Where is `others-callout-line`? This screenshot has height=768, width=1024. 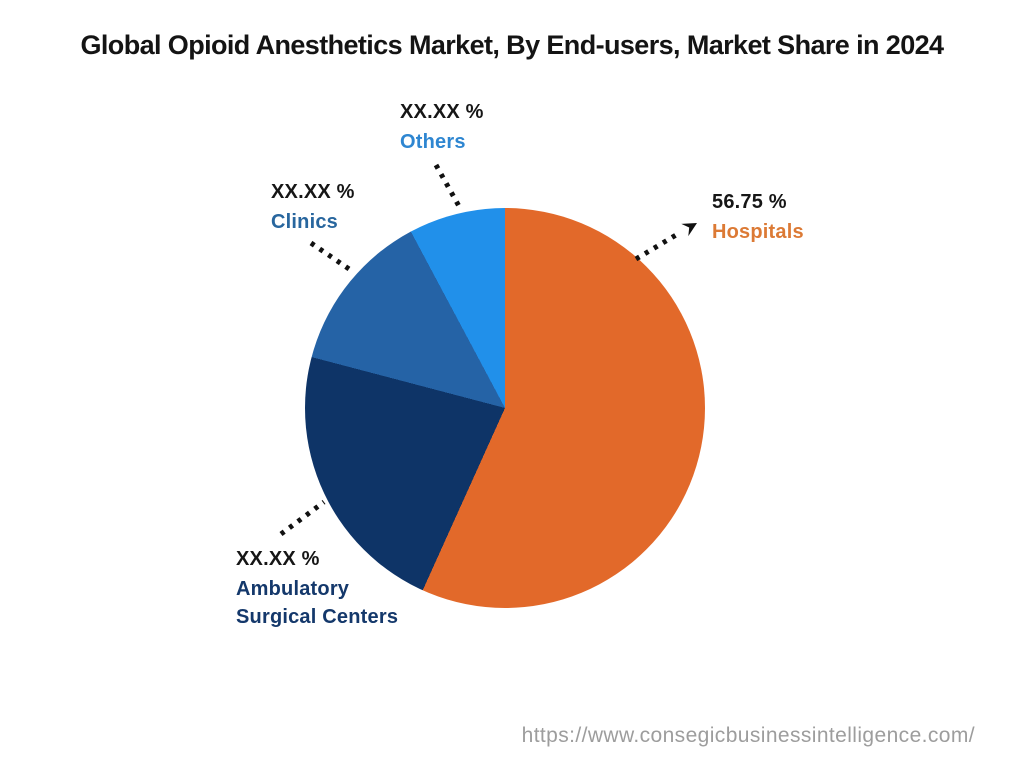 others-callout-line is located at coordinates (448, 186).